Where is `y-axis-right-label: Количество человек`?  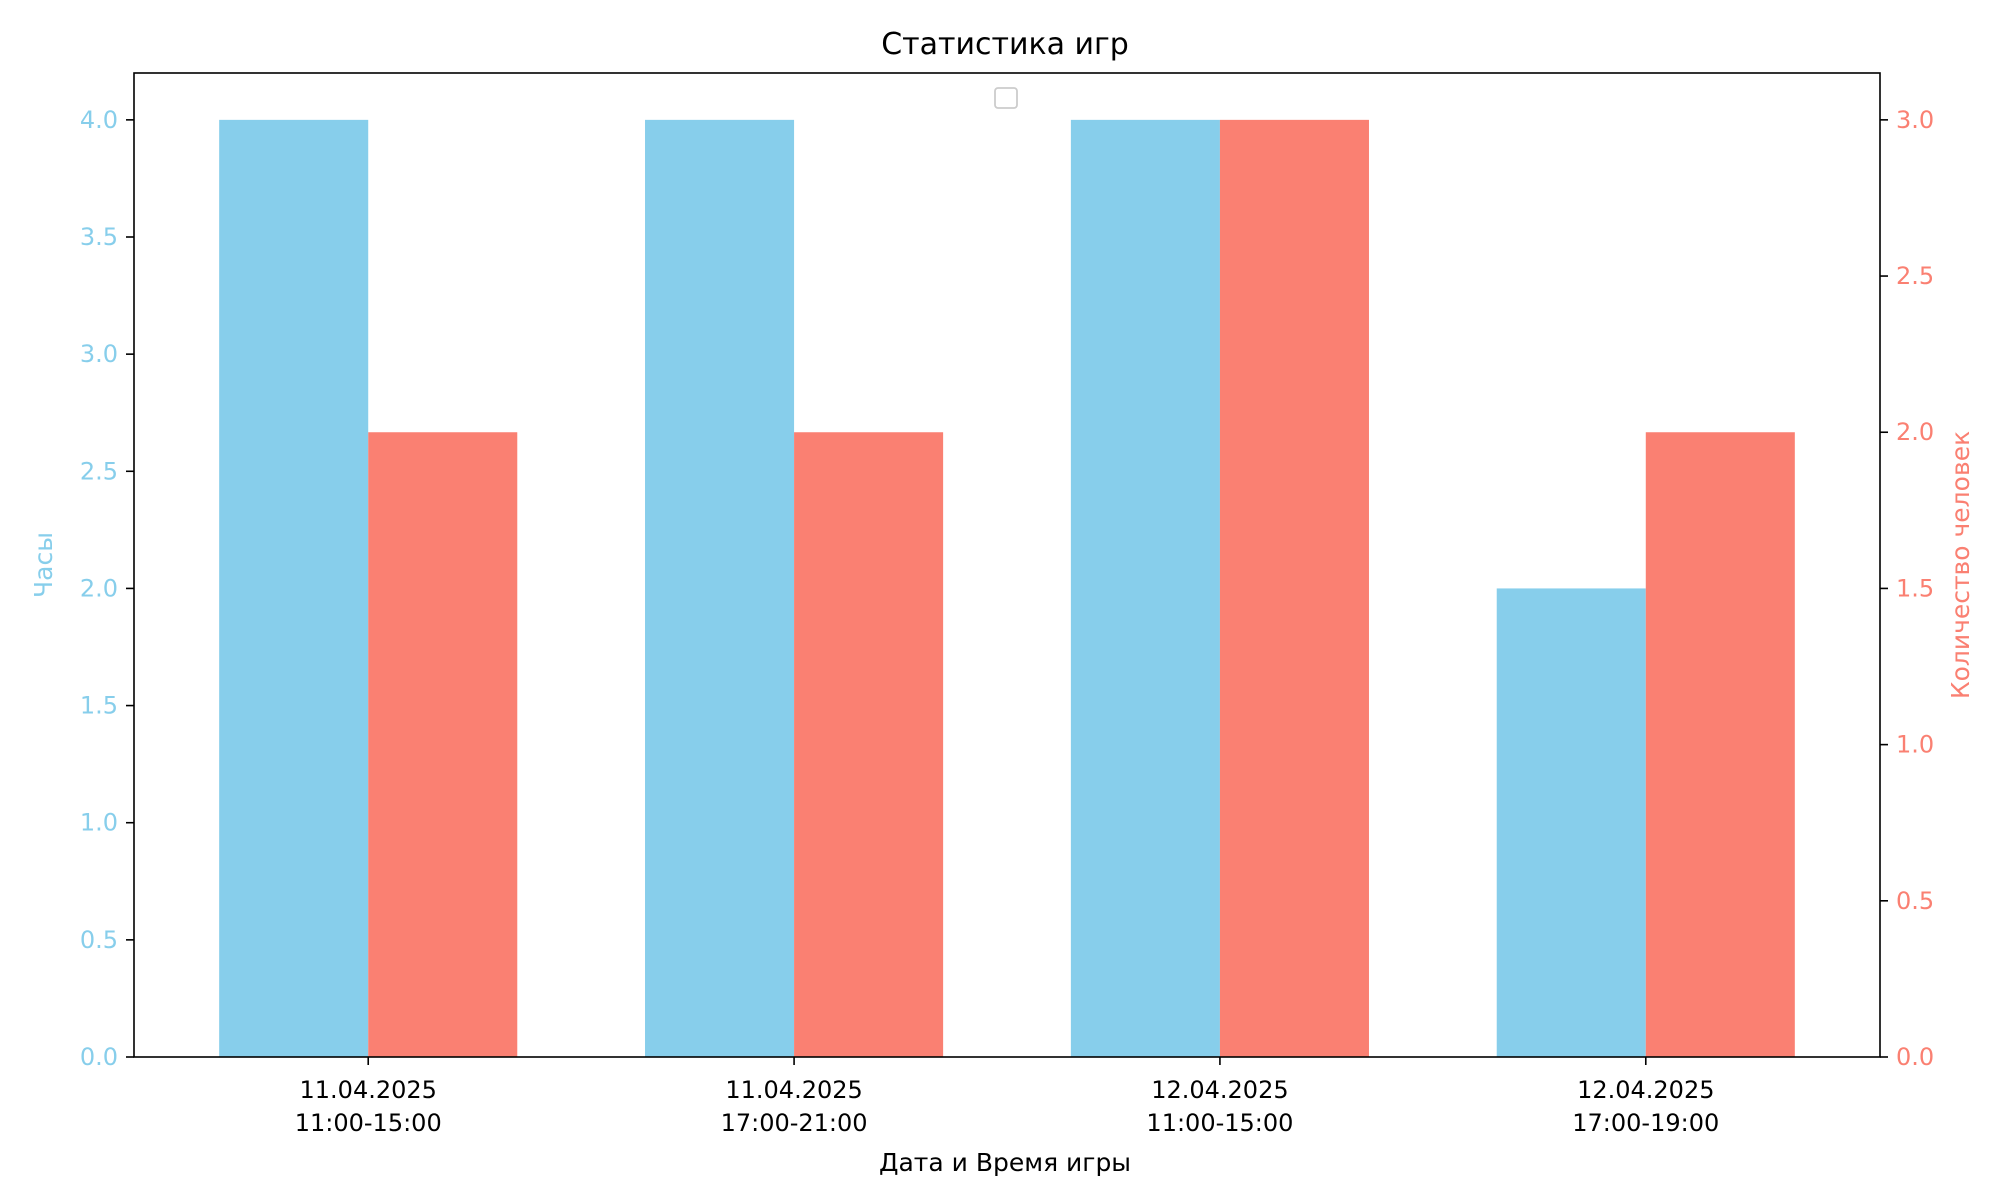
y-axis-right-label: Количество человек is located at coordinates (1960, 565).